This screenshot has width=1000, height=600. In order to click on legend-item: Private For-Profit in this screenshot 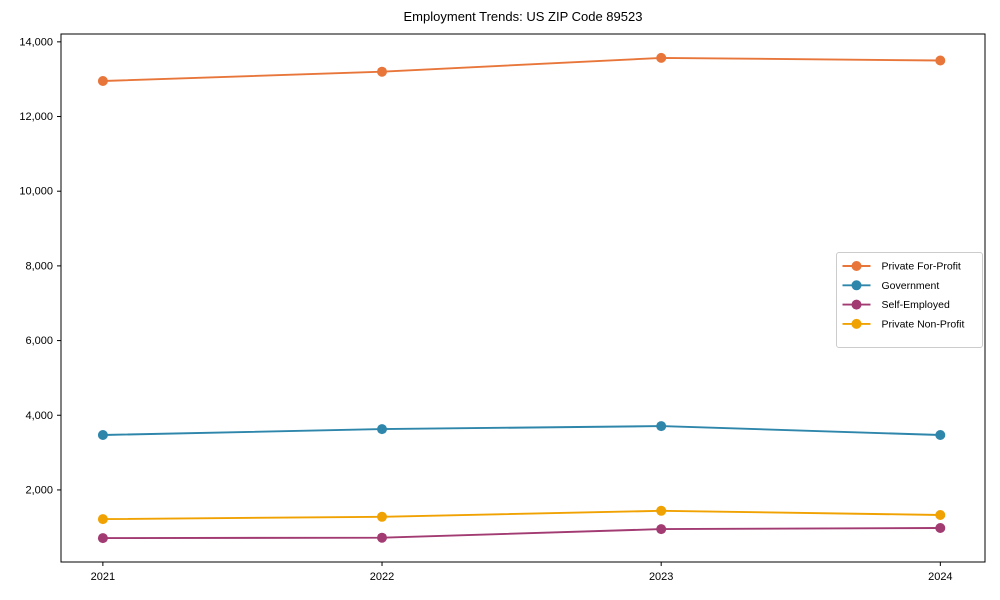, I will do `click(901, 267)`.